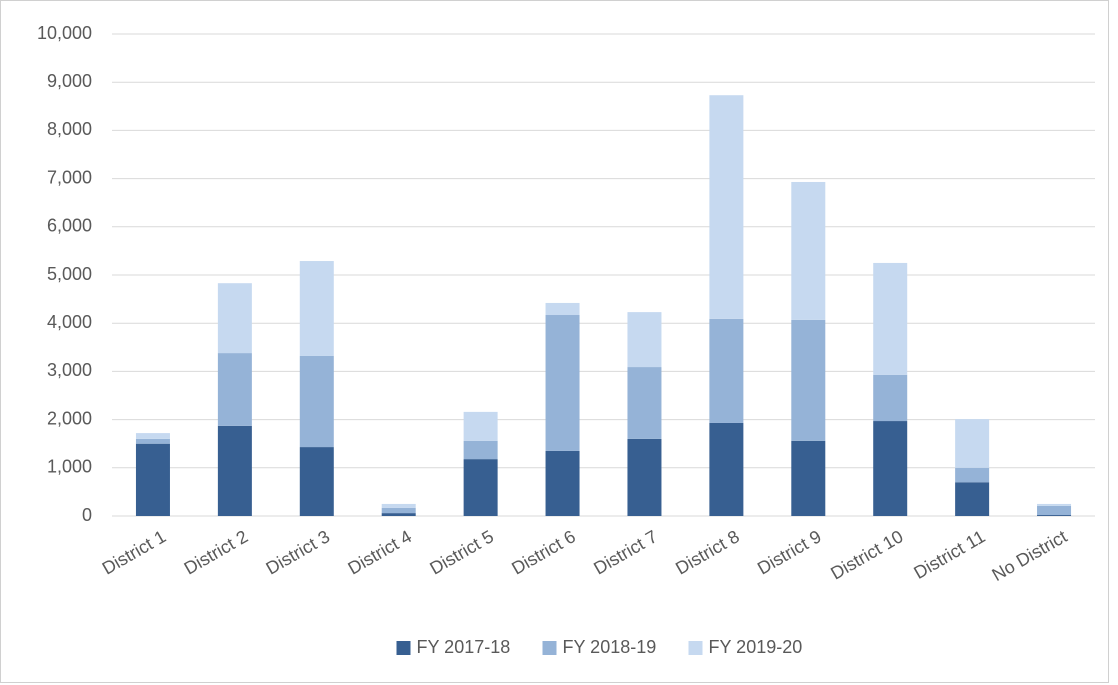 This screenshot has height=685, width=1118. What do you see at coordinates (69, 322) in the screenshot?
I see `y-tick-label: 4,000` at bounding box center [69, 322].